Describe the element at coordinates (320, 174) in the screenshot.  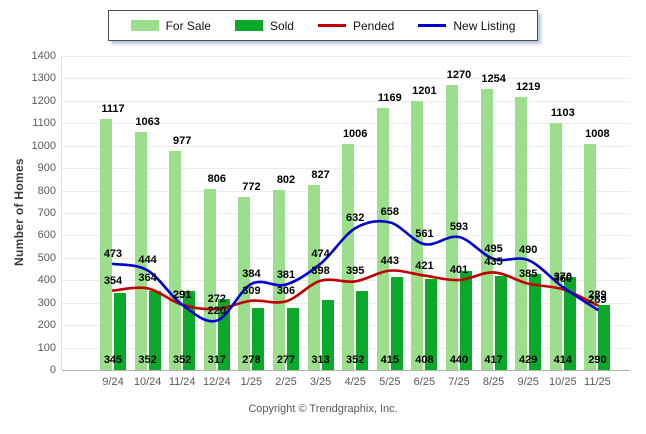
I see `data-label-for-sale: 827` at that location.